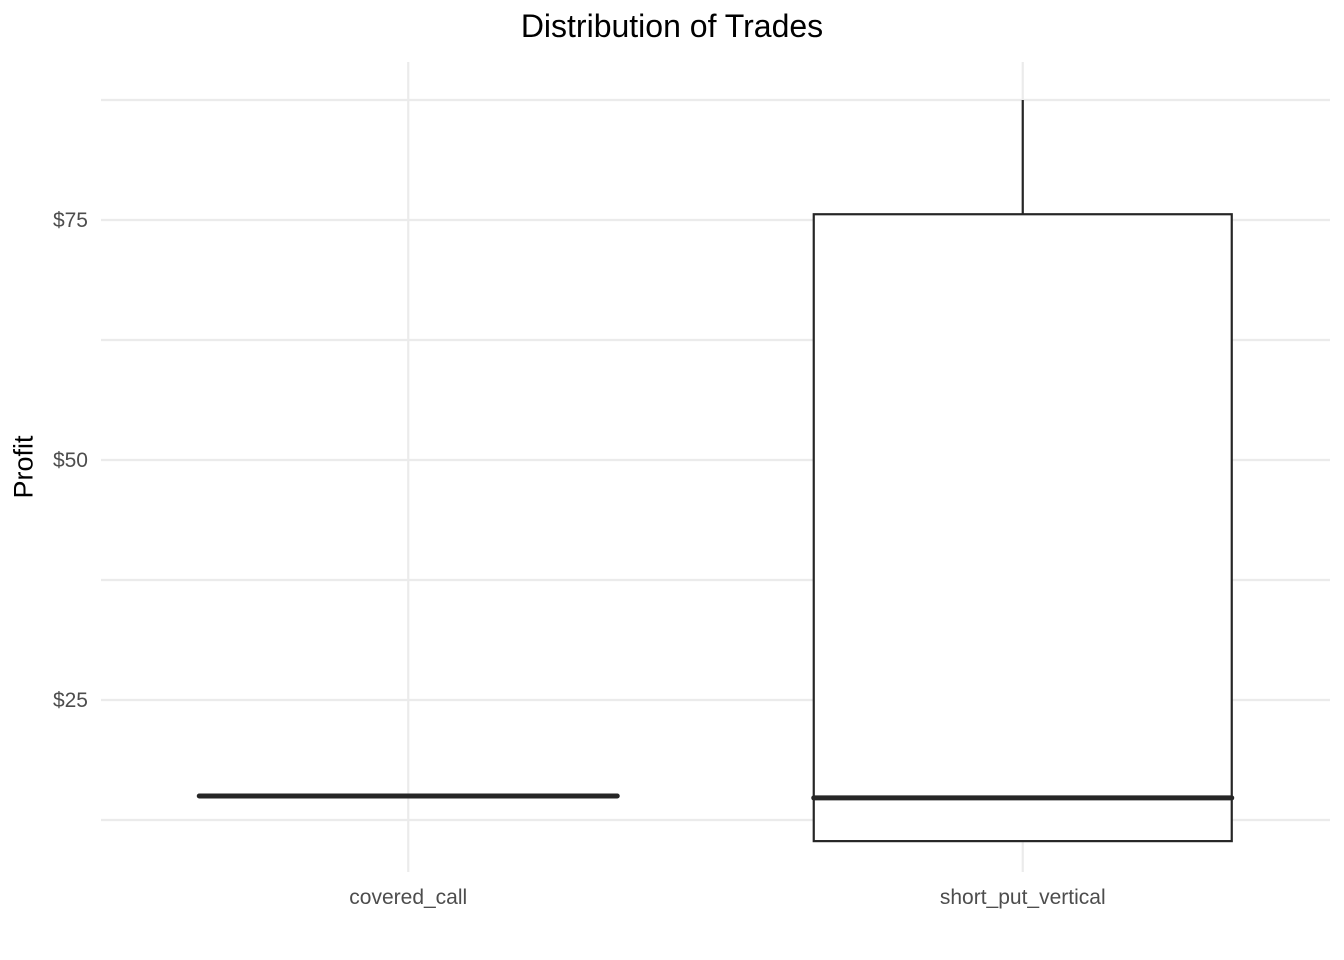  Describe the element at coordinates (408, 897) in the screenshot. I see `x-tick-label: covered_call` at that location.